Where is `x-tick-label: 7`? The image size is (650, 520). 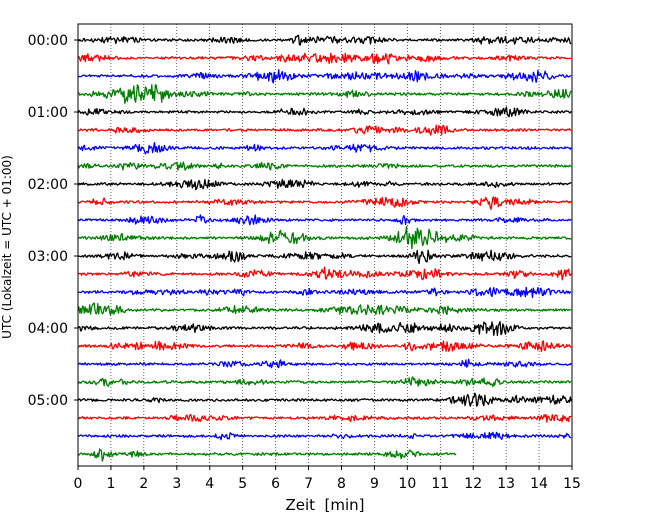
x-tick-label: 7 is located at coordinates (308, 484).